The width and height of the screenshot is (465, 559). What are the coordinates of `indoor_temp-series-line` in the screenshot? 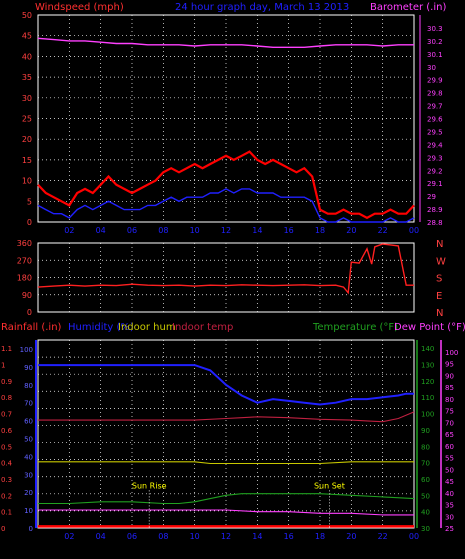 It's located at (226, 417).